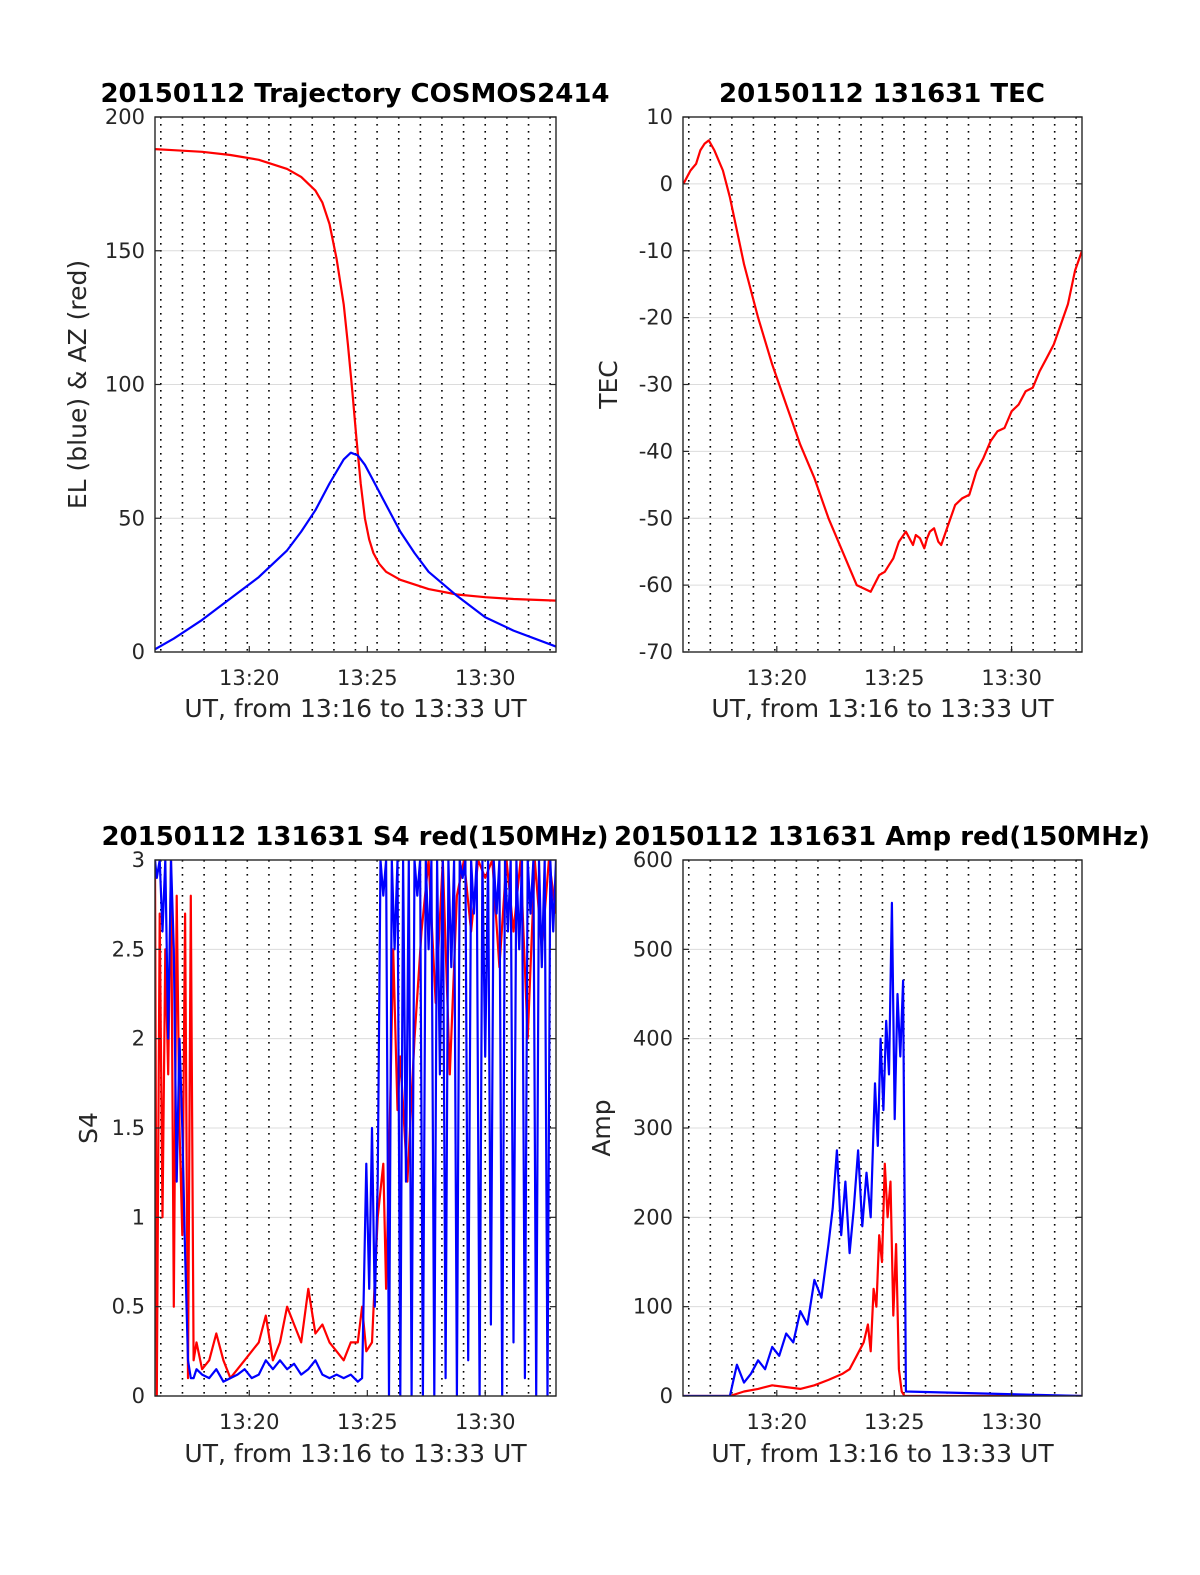 Image resolution: width=1200 pixels, height=1575 pixels. I want to click on y-tick-label: 1, so click(138, 1217).